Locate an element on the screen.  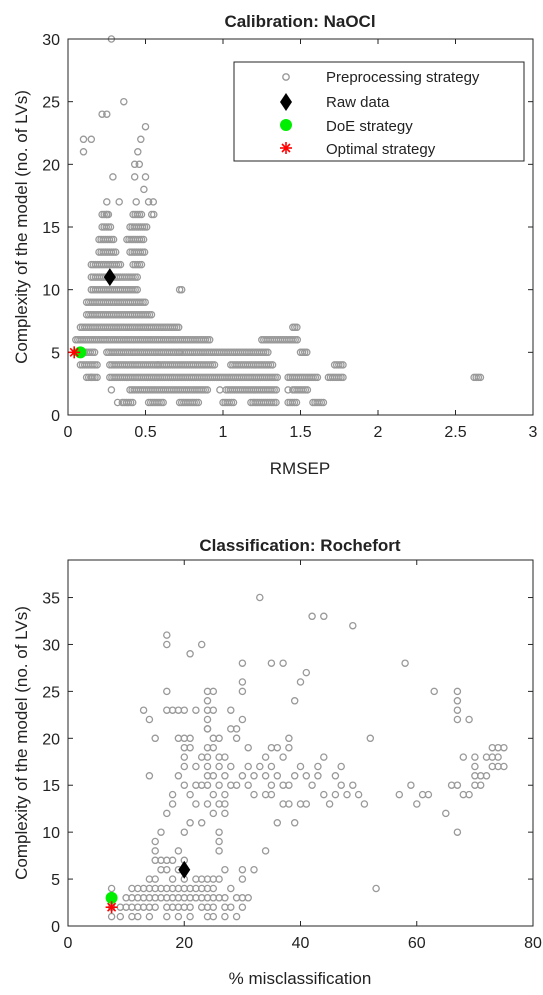
y-tick-label: 10 is located at coordinates (51, 291).